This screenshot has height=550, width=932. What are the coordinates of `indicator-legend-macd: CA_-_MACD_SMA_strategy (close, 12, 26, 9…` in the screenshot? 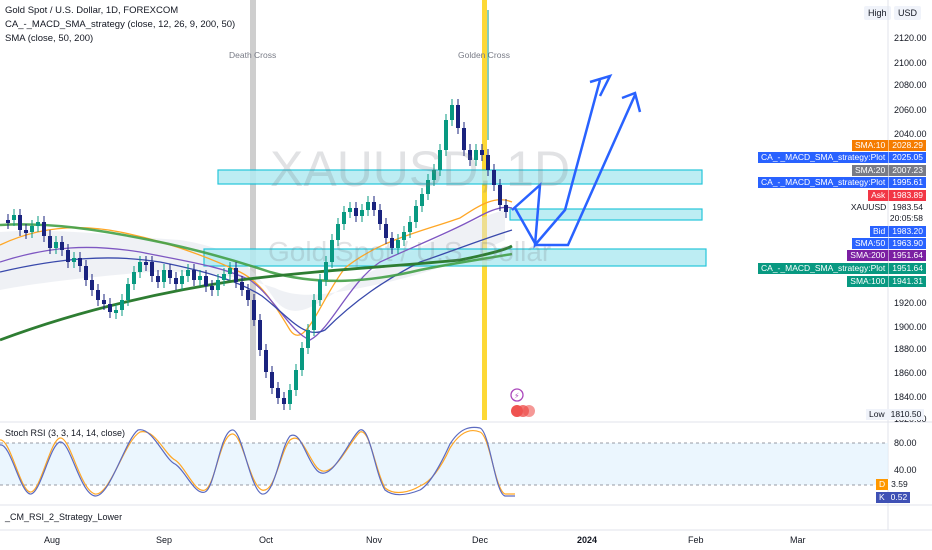 It's located at (120, 24).